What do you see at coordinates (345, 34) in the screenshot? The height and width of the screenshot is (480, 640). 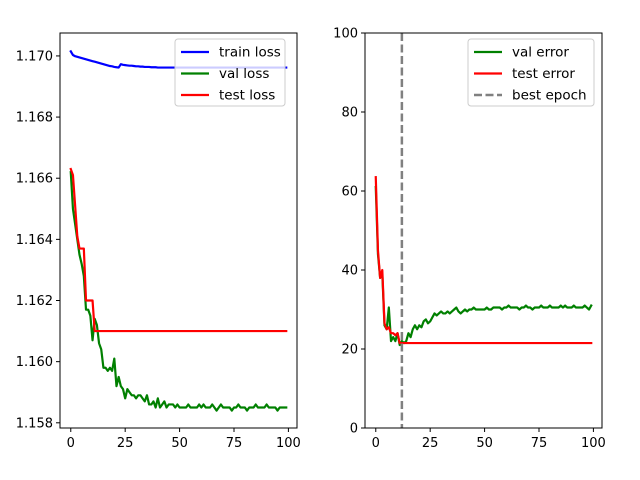 I see `y-tick-label: 100` at bounding box center [345, 34].